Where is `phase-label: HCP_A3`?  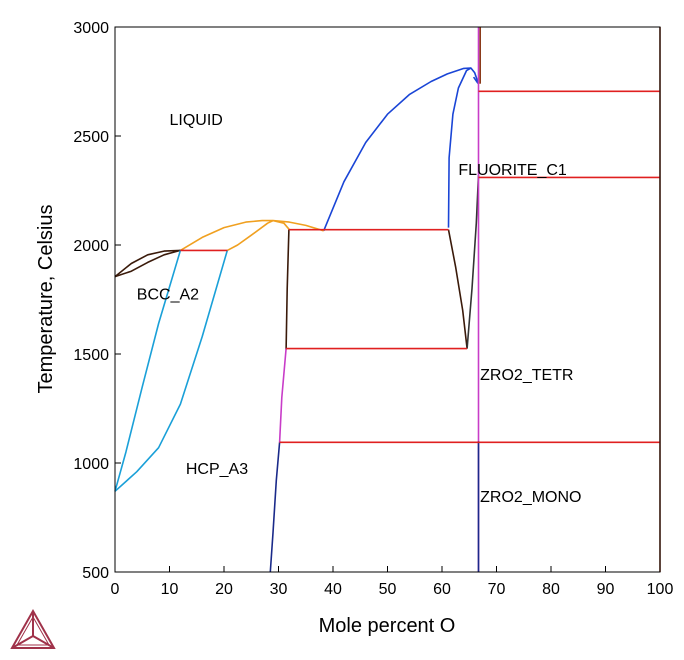 phase-label: HCP_A3 is located at coordinates (217, 469).